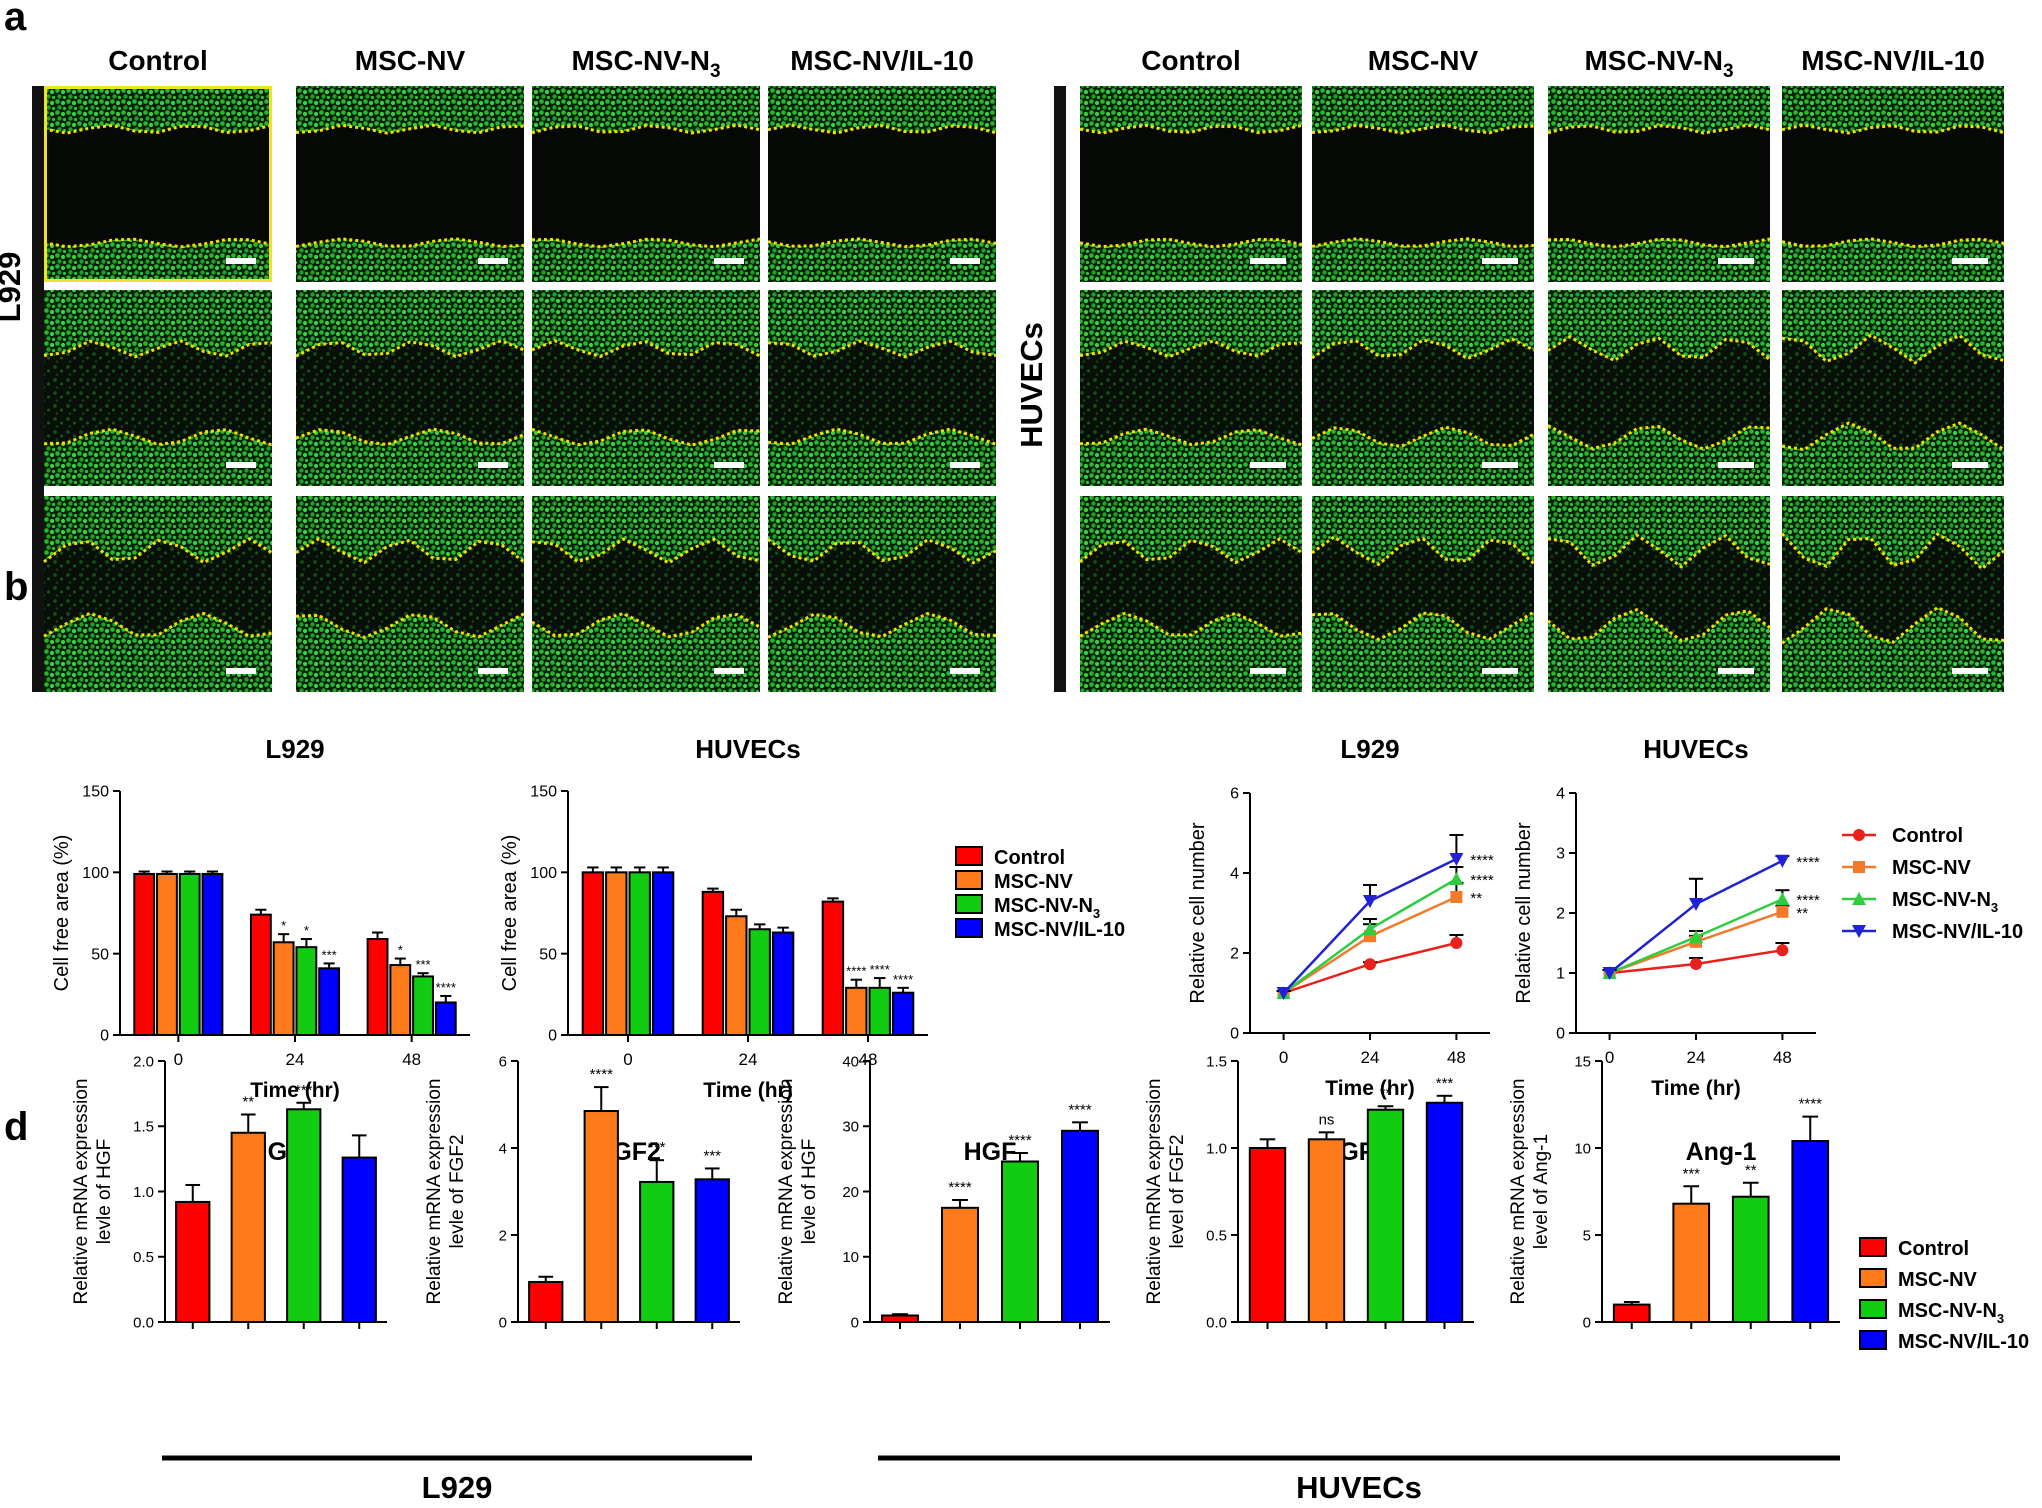  I want to click on legend-label: MSC-NV, so click(1034, 882).